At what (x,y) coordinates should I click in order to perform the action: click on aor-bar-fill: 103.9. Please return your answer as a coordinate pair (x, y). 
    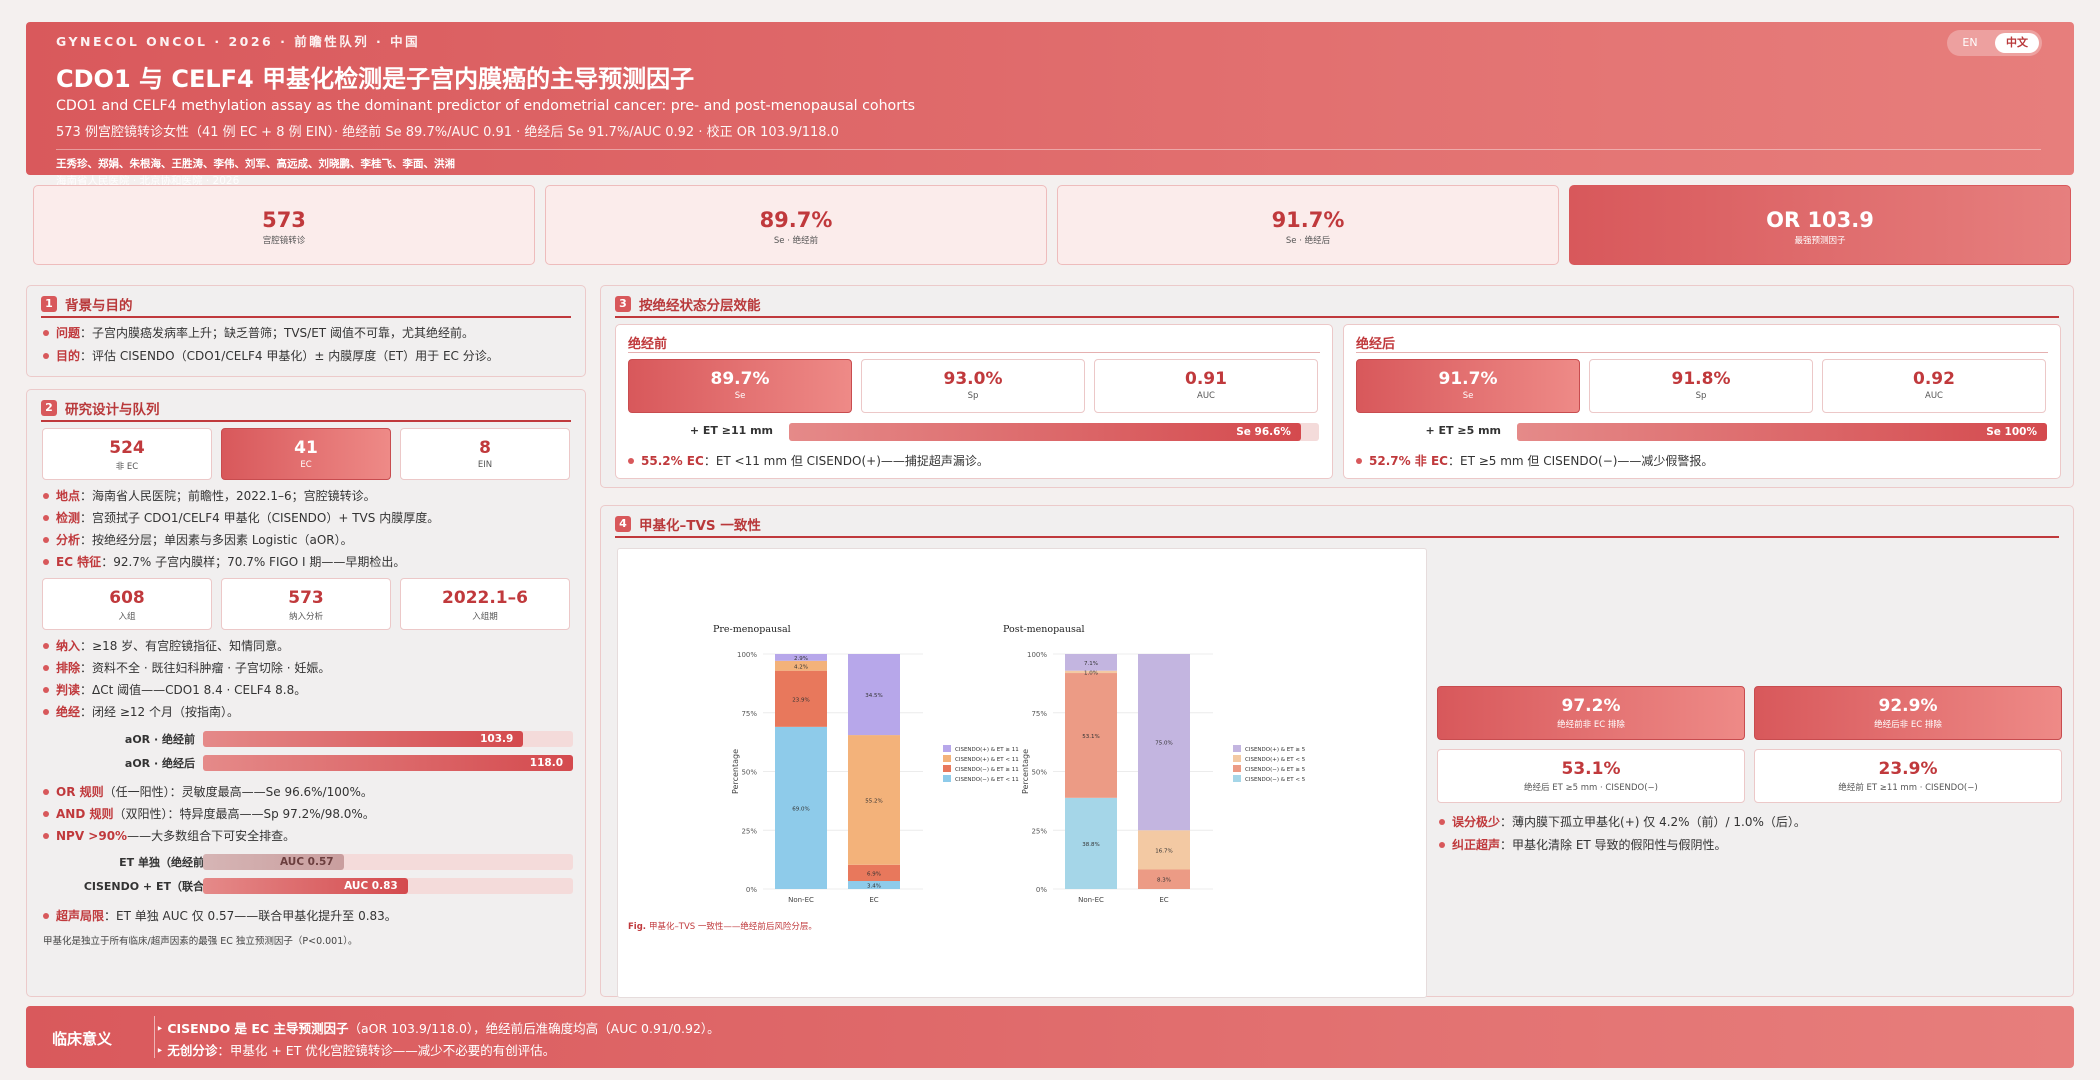
    Looking at the image, I should click on (363, 739).